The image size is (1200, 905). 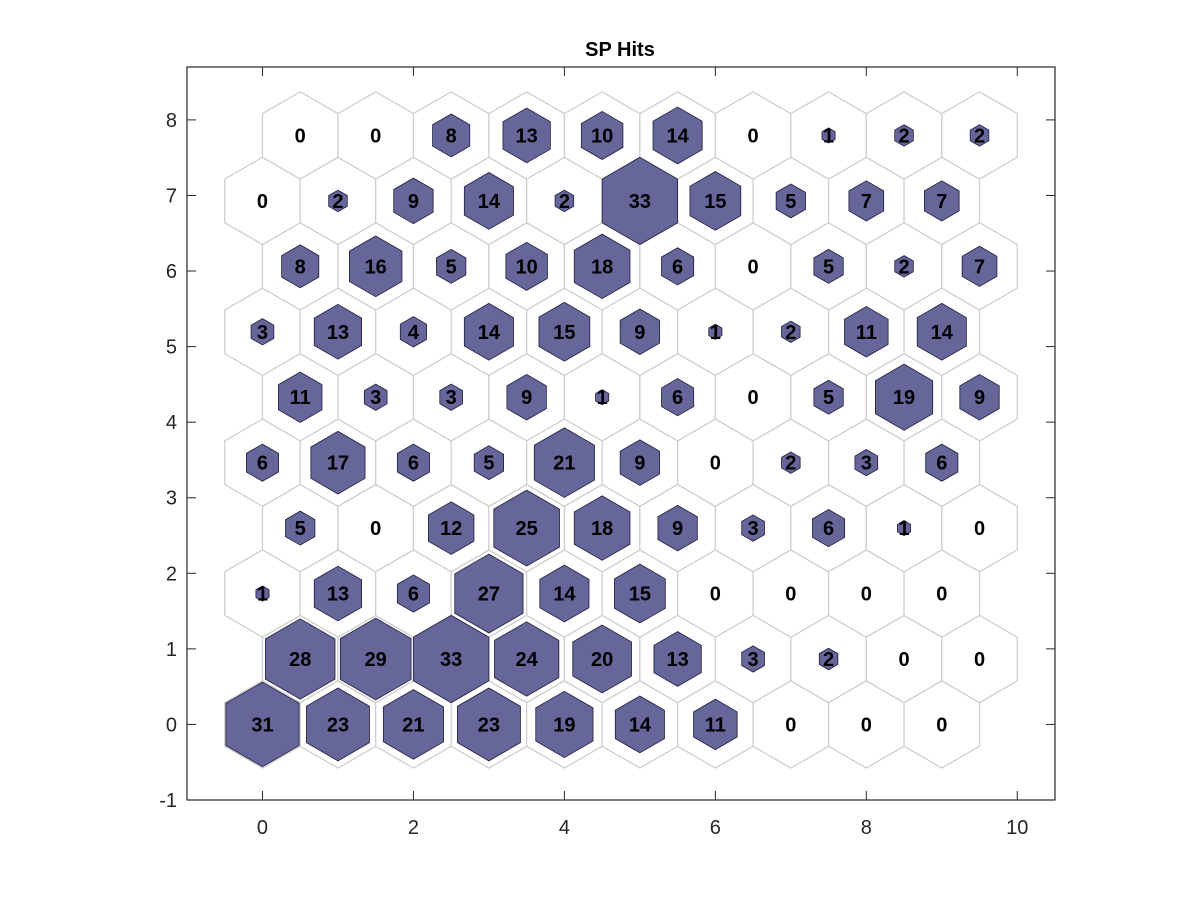 I want to click on y-tick-label: 5, so click(x=171, y=348).